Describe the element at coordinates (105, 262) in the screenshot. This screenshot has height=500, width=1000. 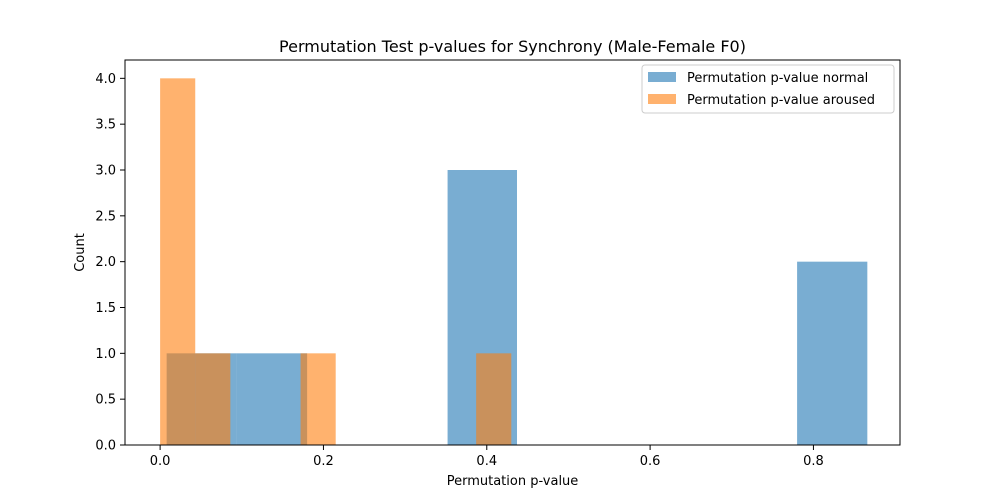
I see `y-tick-label: 2.0` at that location.